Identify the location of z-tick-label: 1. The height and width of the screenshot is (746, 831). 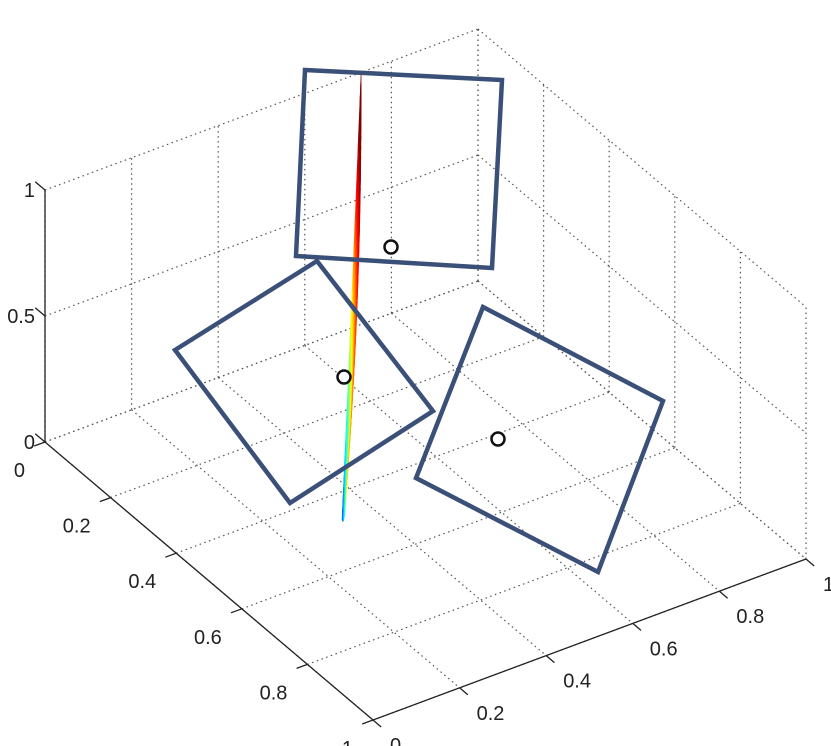
(29, 191).